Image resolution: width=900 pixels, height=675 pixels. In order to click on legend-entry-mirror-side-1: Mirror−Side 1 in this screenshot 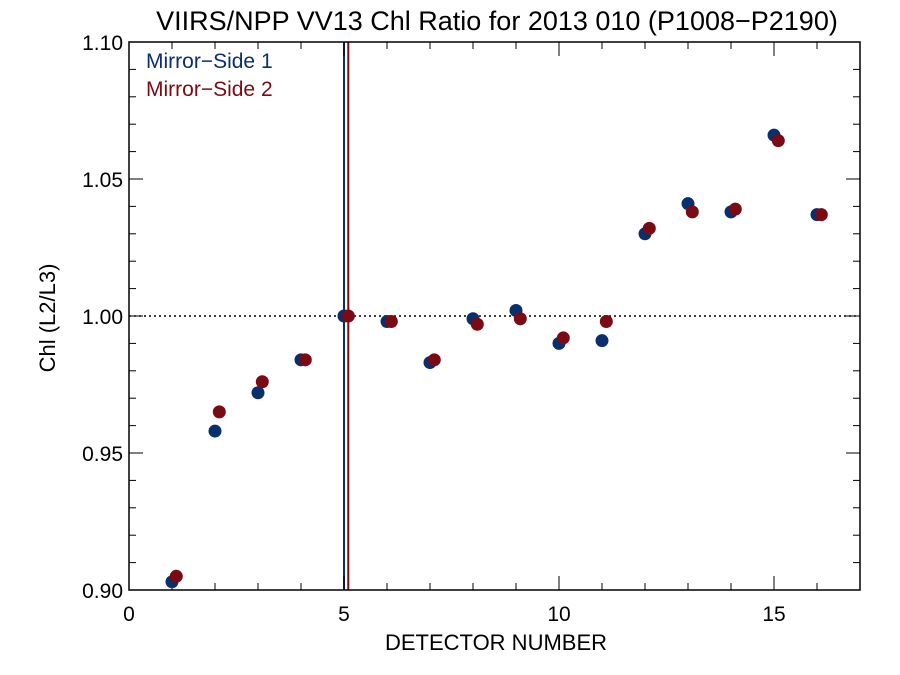, I will do `click(209, 61)`.